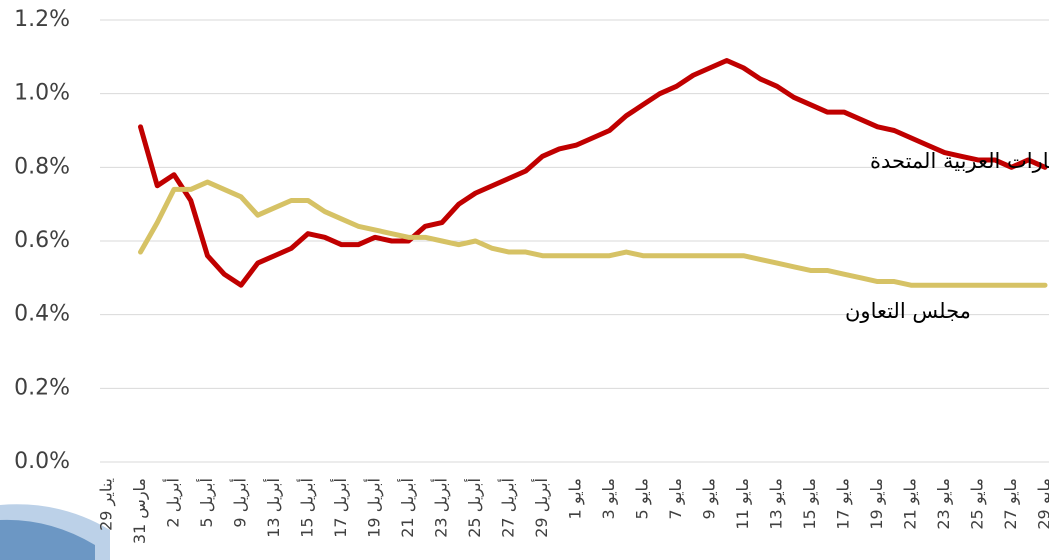 The height and width of the screenshot is (560, 1049). Describe the element at coordinates (743, 504) in the screenshot. I see `x-tick-label: 11 مايو` at that location.